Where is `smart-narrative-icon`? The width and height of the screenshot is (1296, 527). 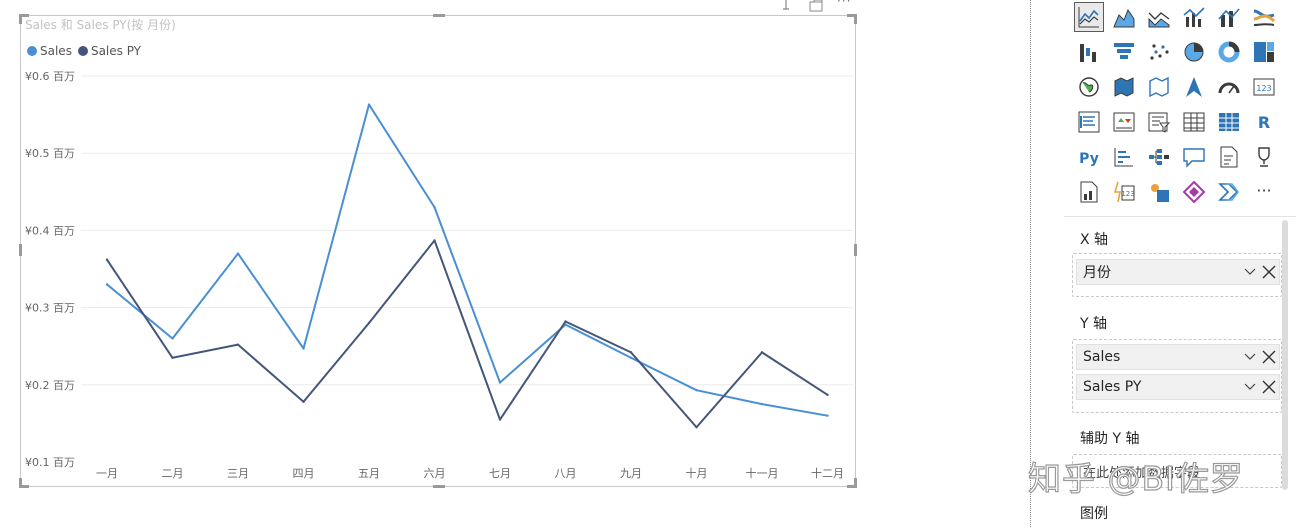 smart-narrative-icon is located at coordinates (1229, 157).